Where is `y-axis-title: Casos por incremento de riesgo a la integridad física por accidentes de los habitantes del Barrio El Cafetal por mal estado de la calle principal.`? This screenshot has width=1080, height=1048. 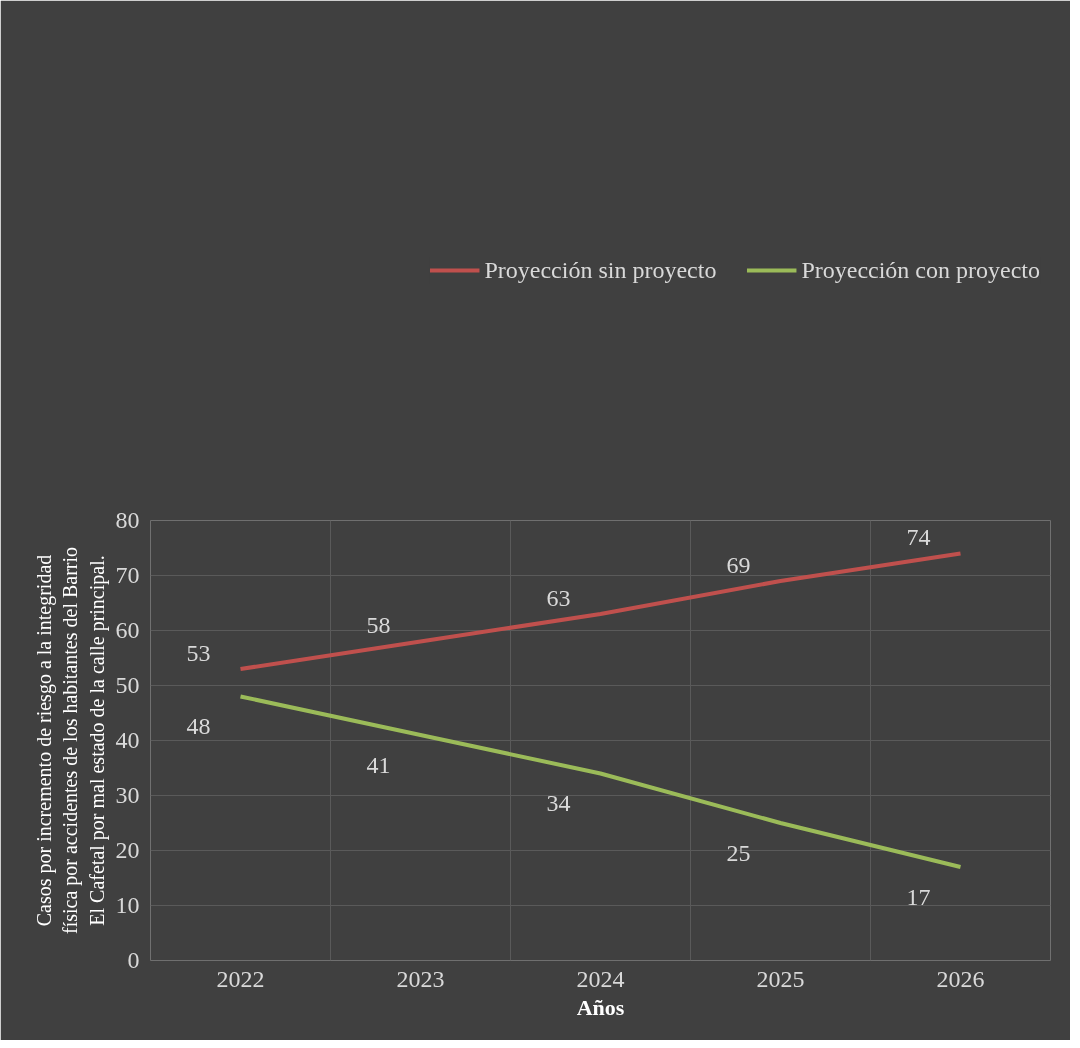 y-axis-title: Casos por incremento de riesgo a la integridad física por accidentes de los habitantes del Barrio El Cafetal por mal estado de la calle principal. is located at coordinates (70, 740).